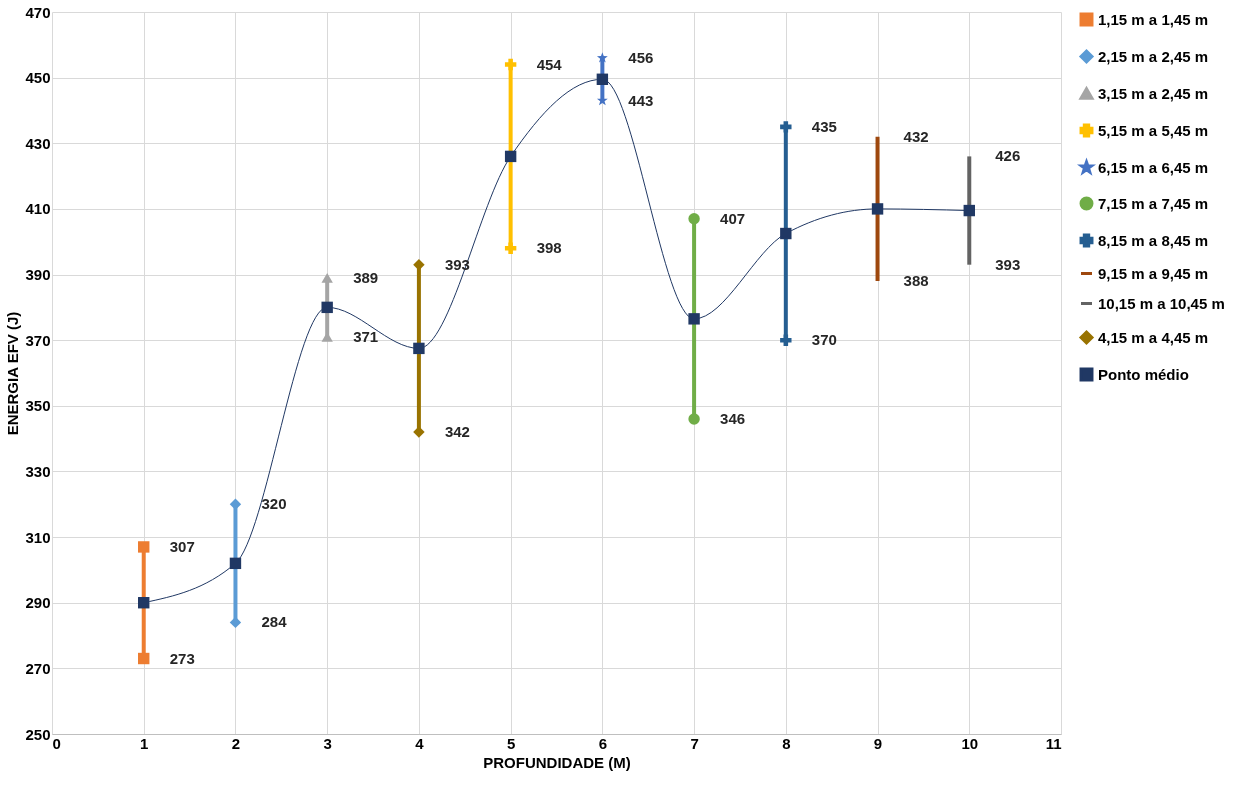 This screenshot has width=1238, height=785. What do you see at coordinates (13, 373) in the screenshot?
I see `y-axis-title: ENERGIA EFV (J)` at bounding box center [13, 373].